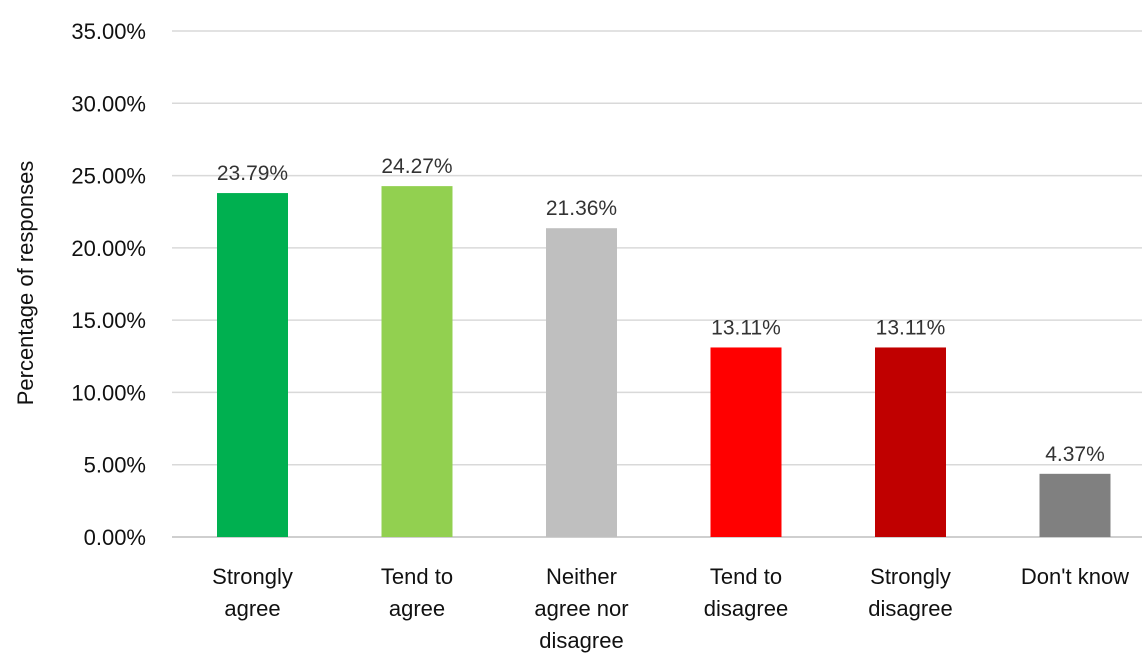 The width and height of the screenshot is (1142, 660). I want to click on y-axis-title: Percentage of responses, so click(25, 283).